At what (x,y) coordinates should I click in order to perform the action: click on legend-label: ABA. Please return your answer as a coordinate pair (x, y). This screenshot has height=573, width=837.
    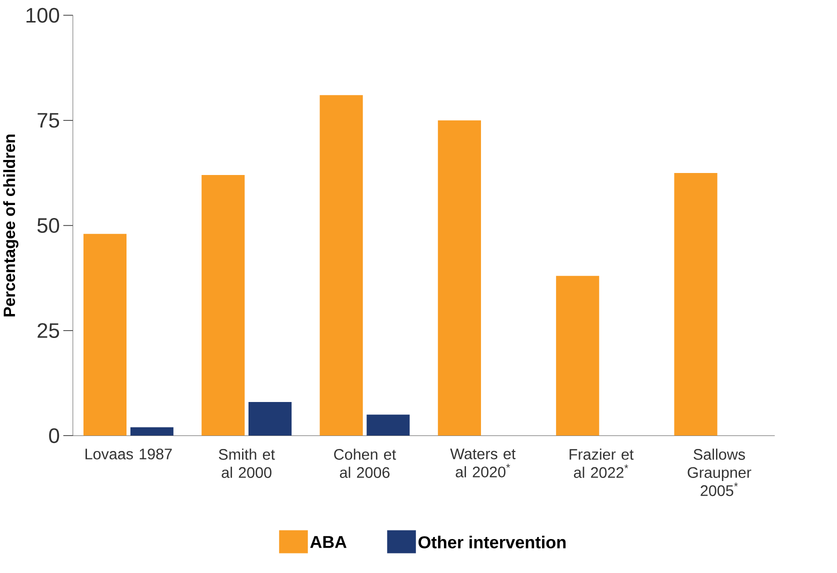
    Looking at the image, I should click on (328, 542).